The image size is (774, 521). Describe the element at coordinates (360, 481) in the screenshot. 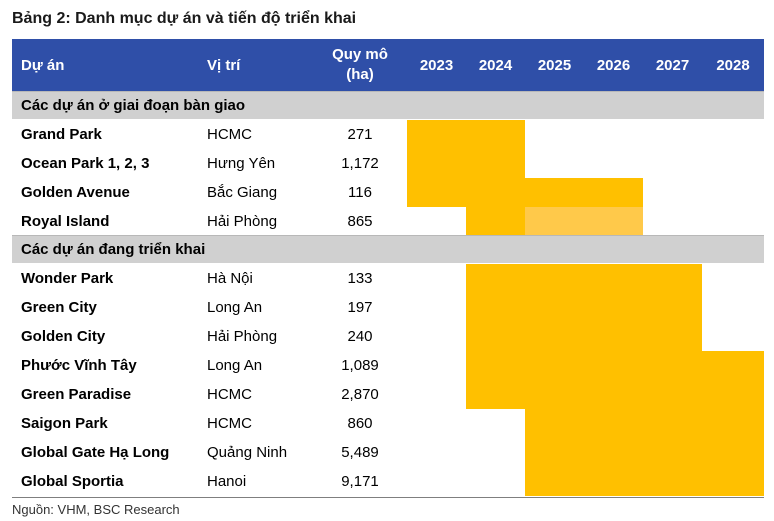

I see `project-scale: 9,171` at that location.